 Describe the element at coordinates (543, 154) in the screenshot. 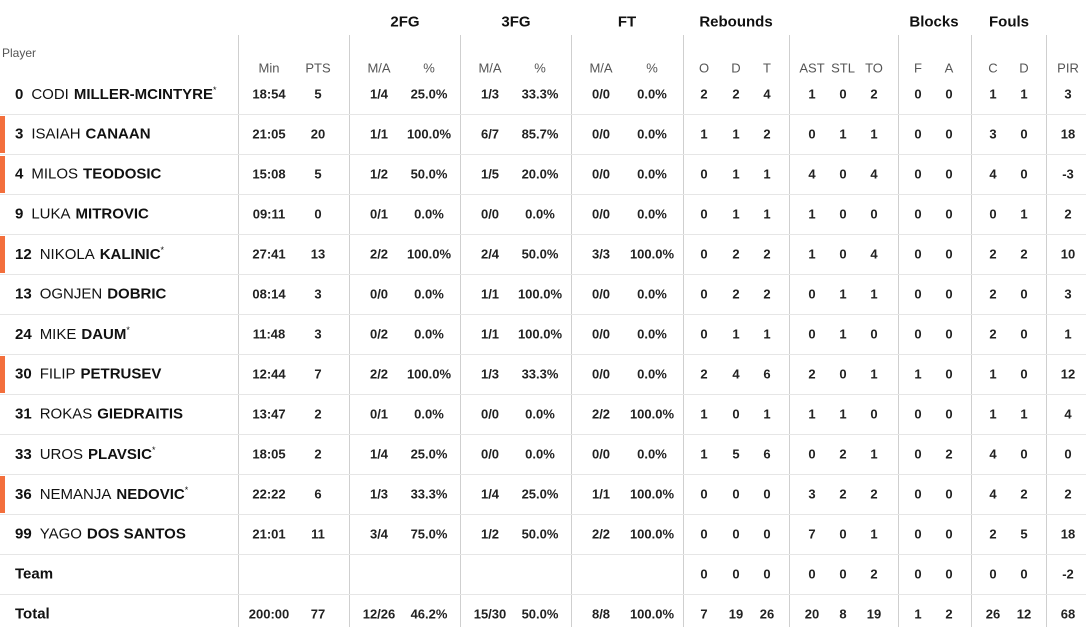

I see `row-divider` at that location.